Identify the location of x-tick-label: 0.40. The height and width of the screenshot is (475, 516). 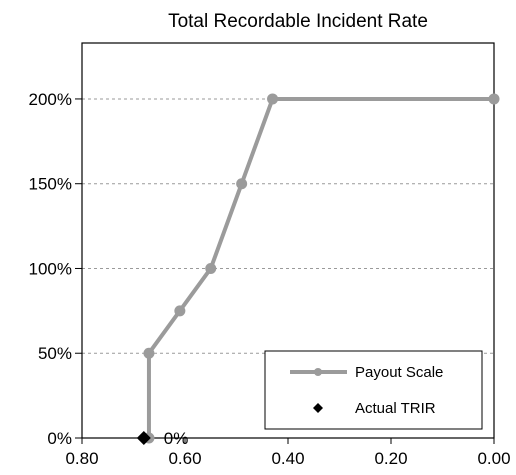
(287, 458).